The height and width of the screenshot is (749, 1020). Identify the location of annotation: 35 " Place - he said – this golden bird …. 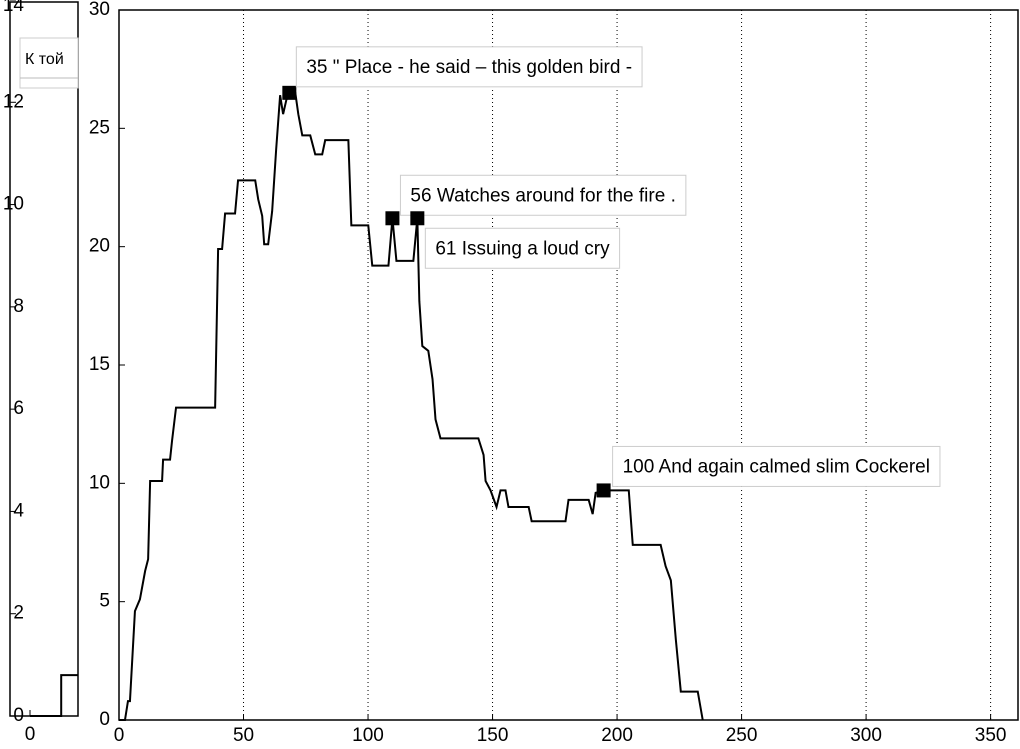
(469, 67).